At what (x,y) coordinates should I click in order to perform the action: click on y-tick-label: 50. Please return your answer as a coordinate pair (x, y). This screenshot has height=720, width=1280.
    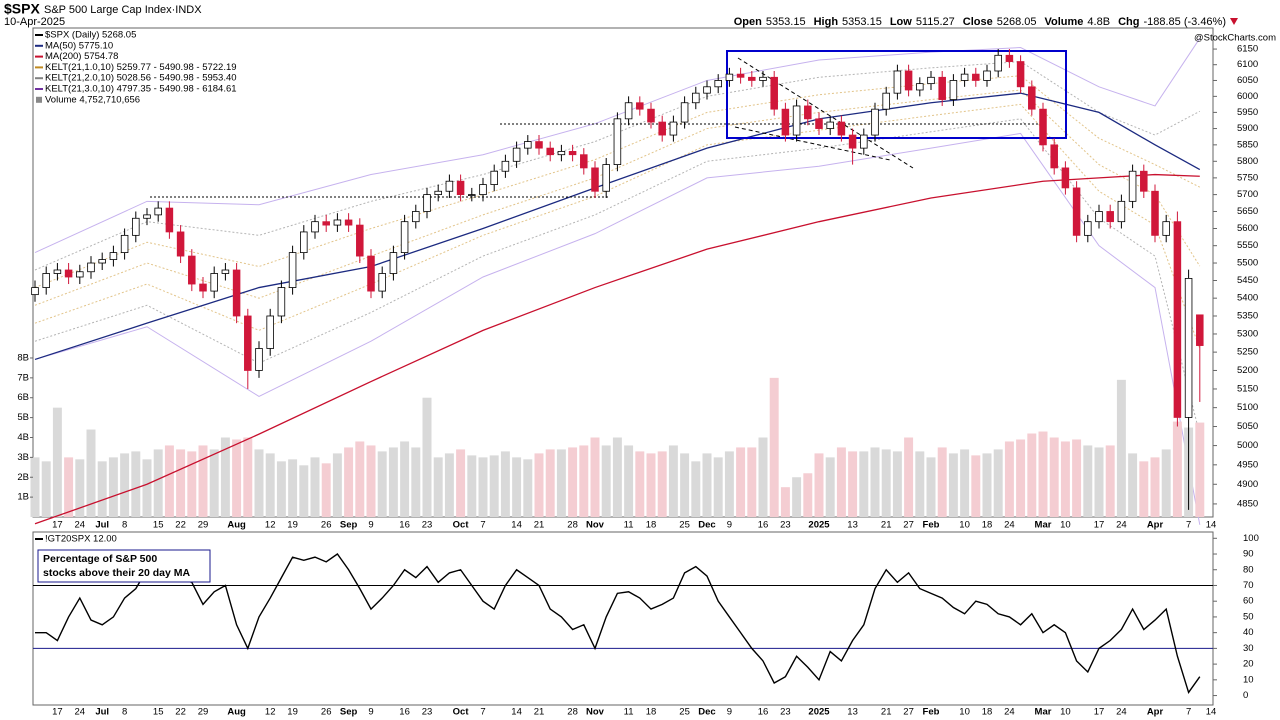
    Looking at the image, I should click on (1248, 616).